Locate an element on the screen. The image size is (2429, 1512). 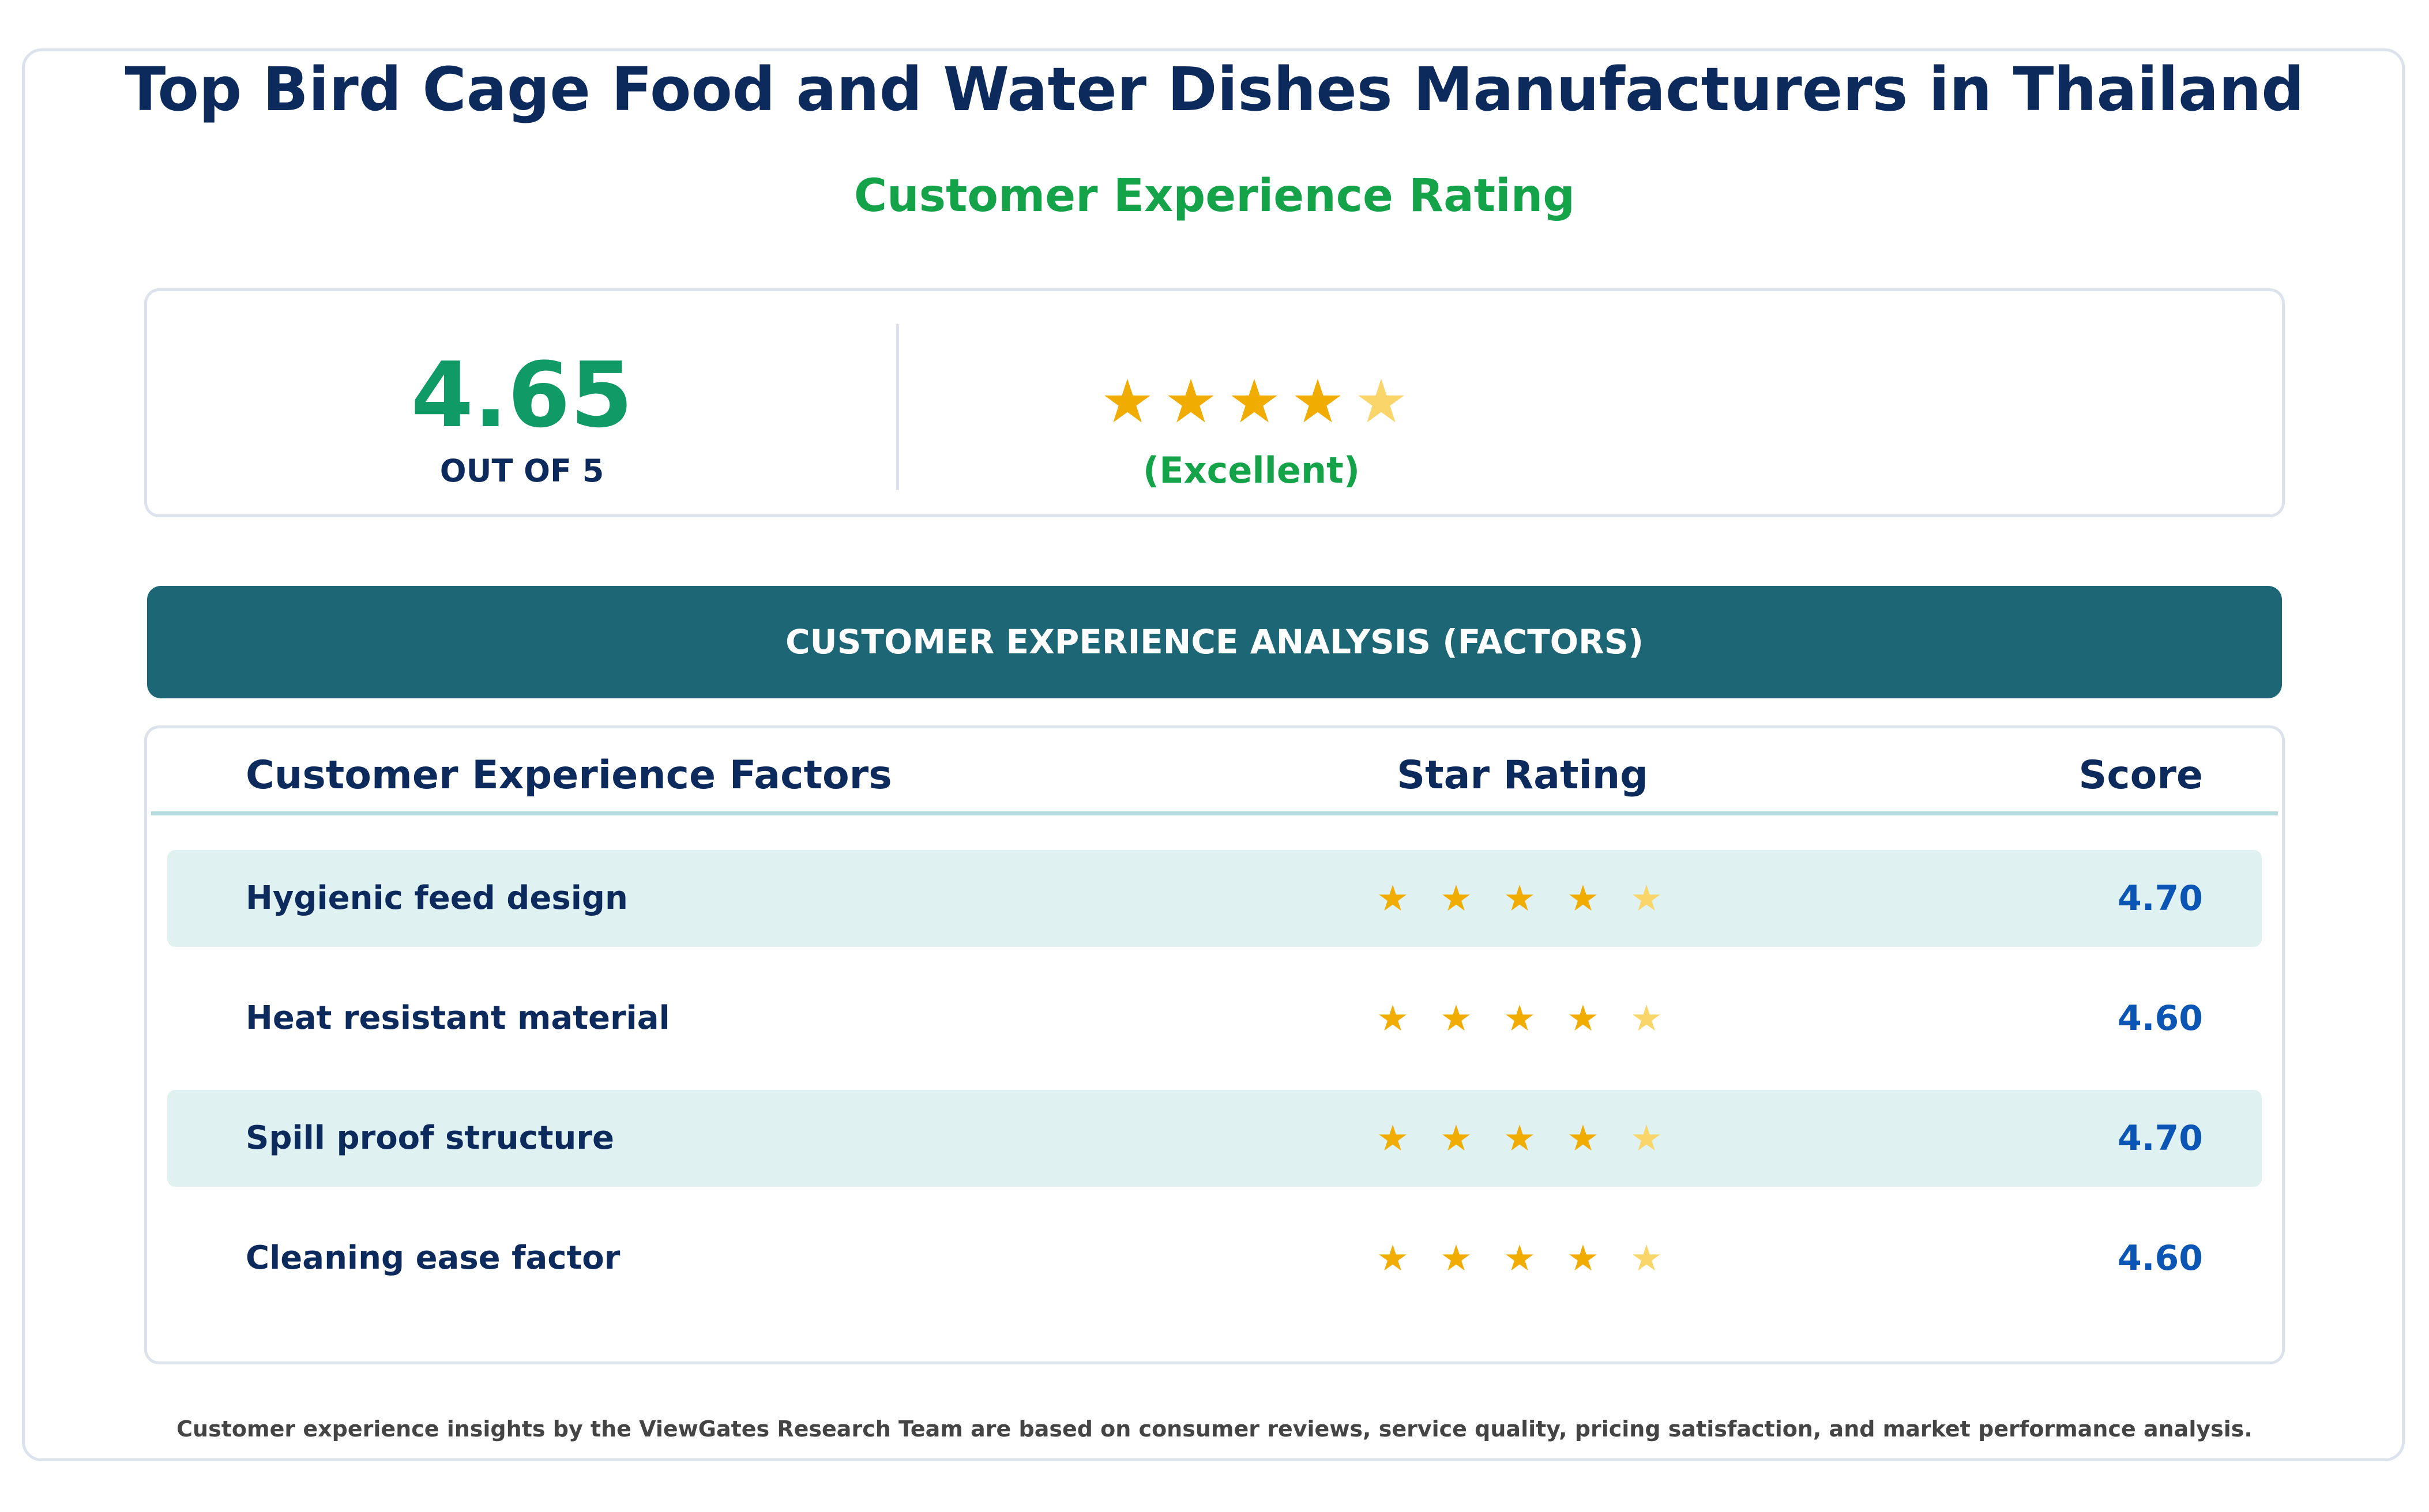
section-band: CUSTOMER EXPERIENCE ANALYSIS (FACTORS) is located at coordinates (1214, 642).